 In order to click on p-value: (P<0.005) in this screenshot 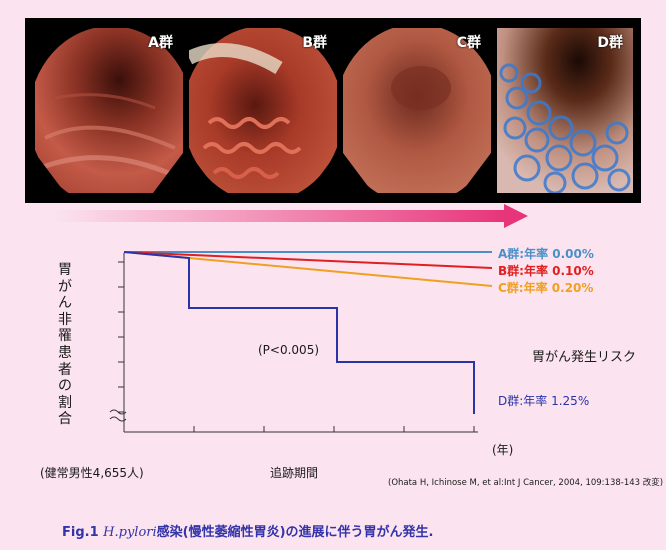, I will do `click(289, 350)`.